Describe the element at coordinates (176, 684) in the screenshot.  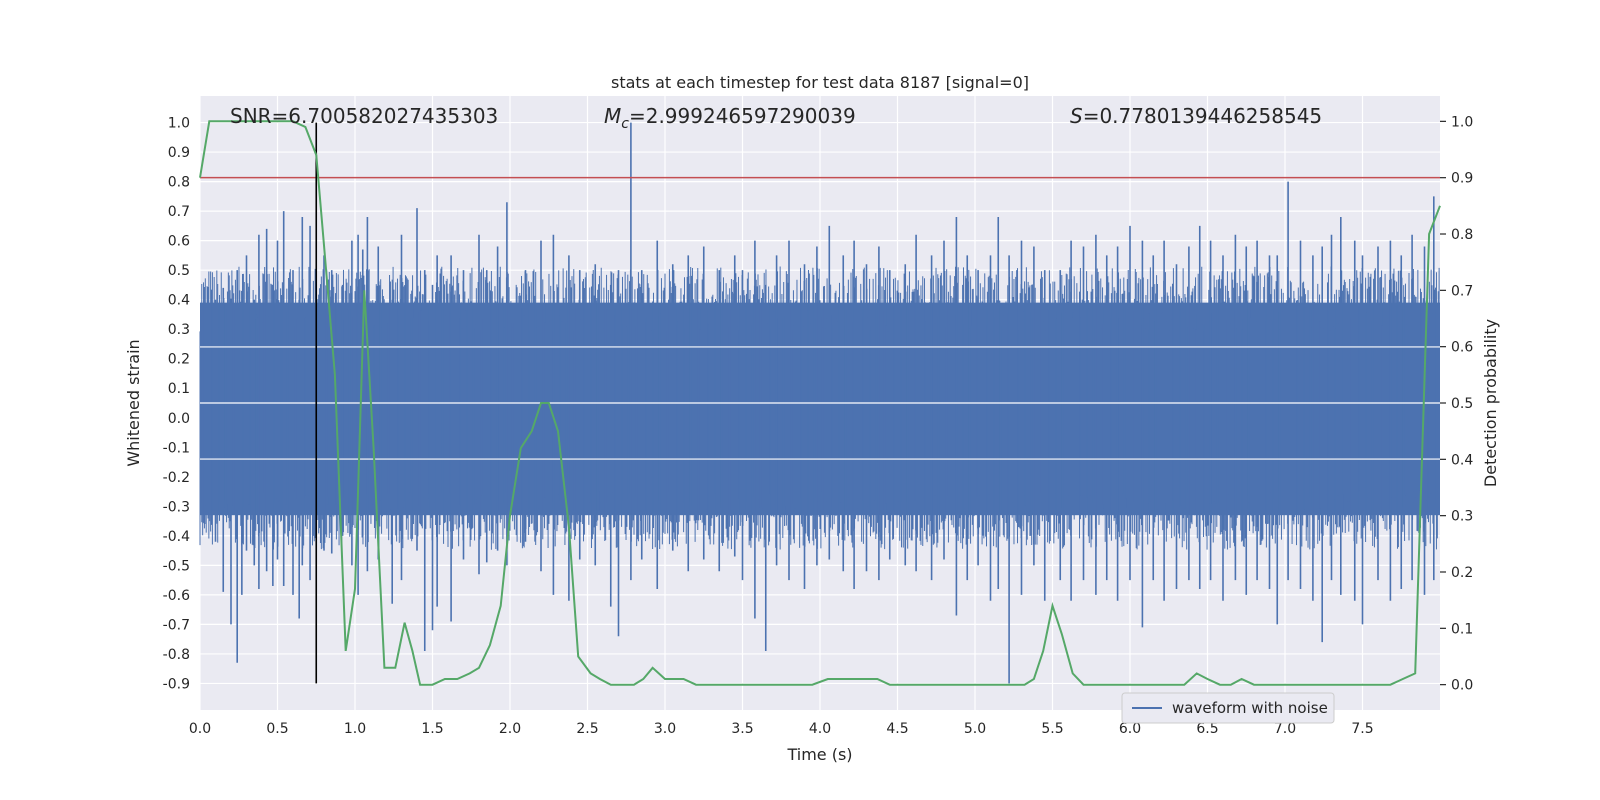
I see `y-tick-label: -0.9` at that location.